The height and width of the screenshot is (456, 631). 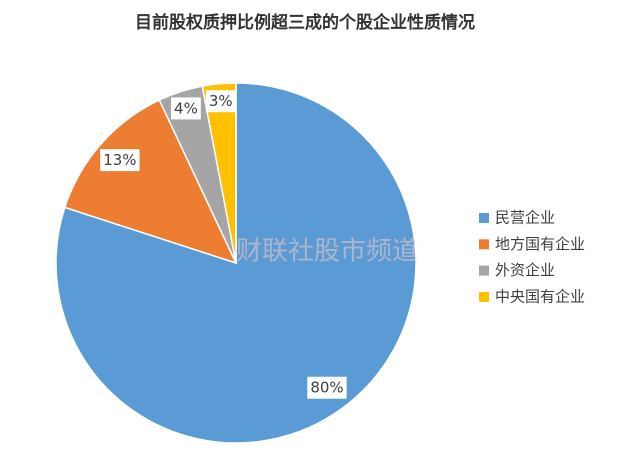 I want to click on chart-title: 目前股权质押比例超三成的个股企业性质情况, so click(x=305, y=22).